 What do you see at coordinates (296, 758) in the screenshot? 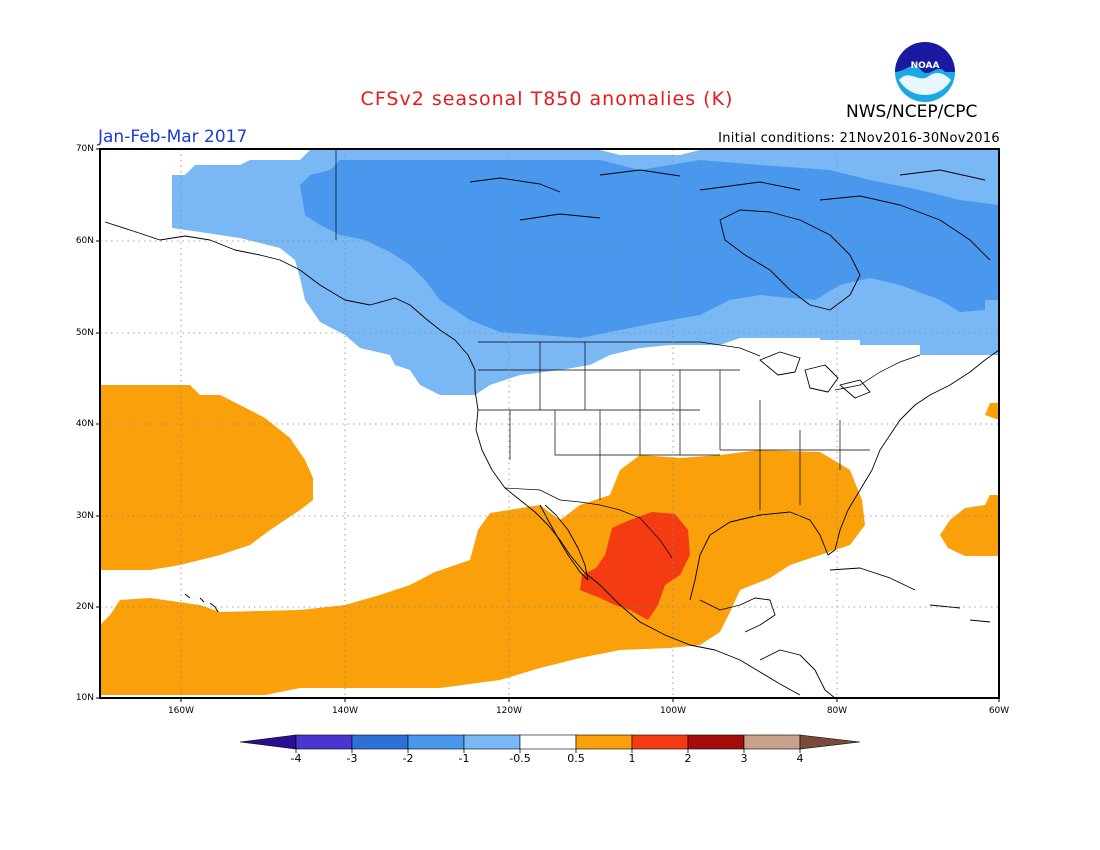
I see `colorbar-label: -4` at bounding box center [296, 758].